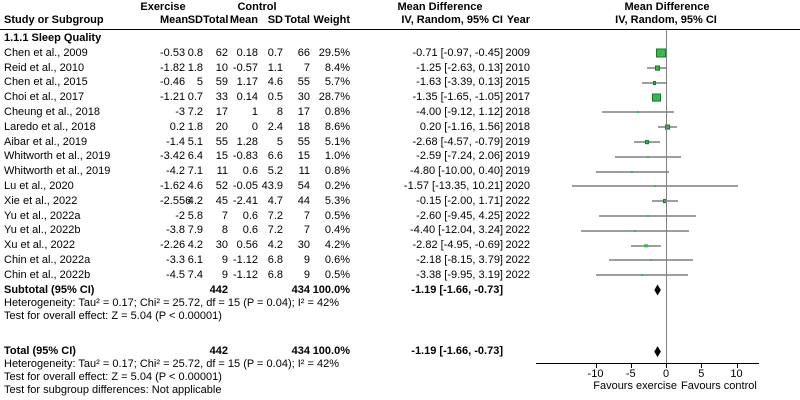 Image resolution: width=800 pixels, height=400 pixels. I want to click on md-ci-value: -1.35 [-1.65, -1.05], so click(458, 97).